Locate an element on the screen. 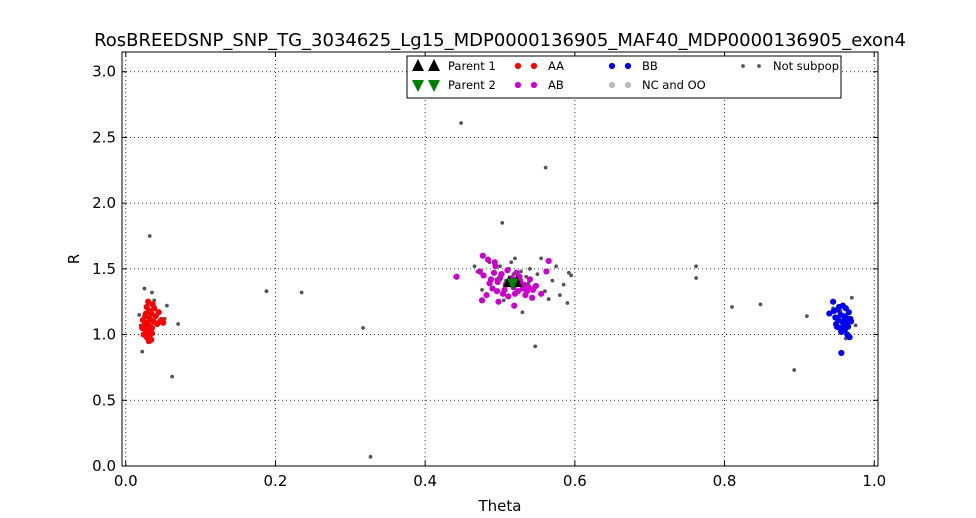  y-tick-label: 1.5 is located at coordinates (104, 269).